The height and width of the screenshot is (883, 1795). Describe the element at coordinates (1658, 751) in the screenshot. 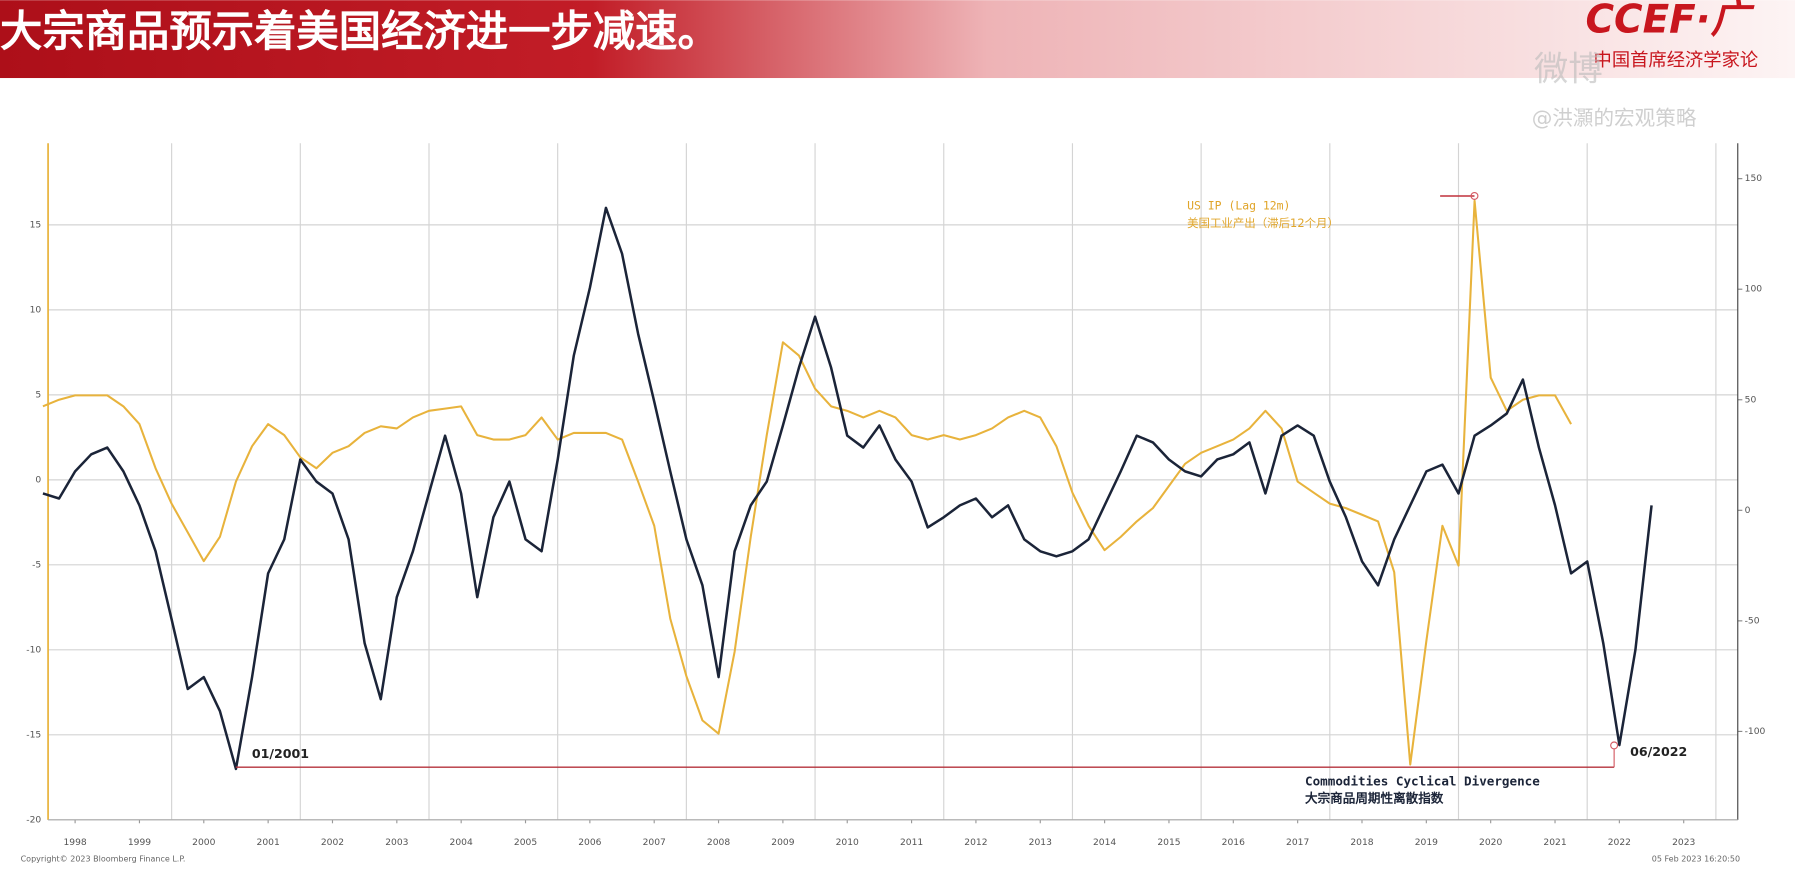

I see `annotation: 06/2022` at that location.